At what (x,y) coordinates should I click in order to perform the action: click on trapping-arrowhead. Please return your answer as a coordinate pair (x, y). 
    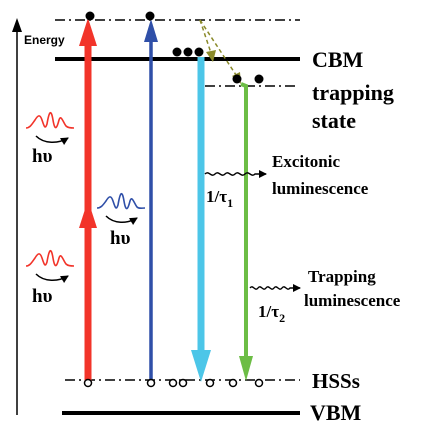
    Looking at the image, I should click on (246, 368).